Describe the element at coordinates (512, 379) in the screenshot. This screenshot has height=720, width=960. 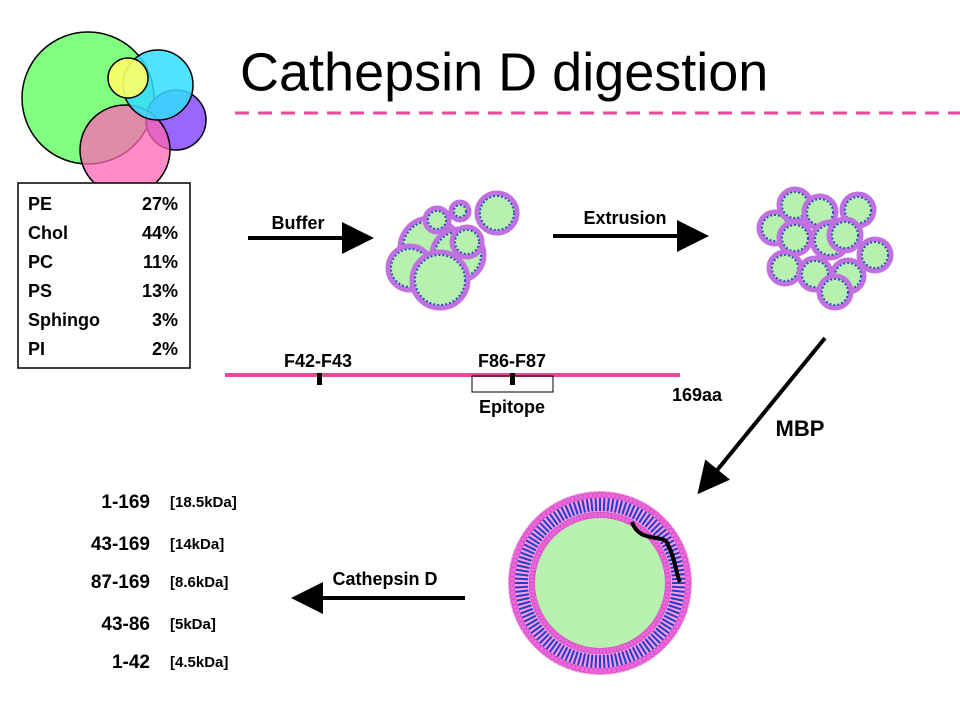
I see `cleavage-tick` at that location.